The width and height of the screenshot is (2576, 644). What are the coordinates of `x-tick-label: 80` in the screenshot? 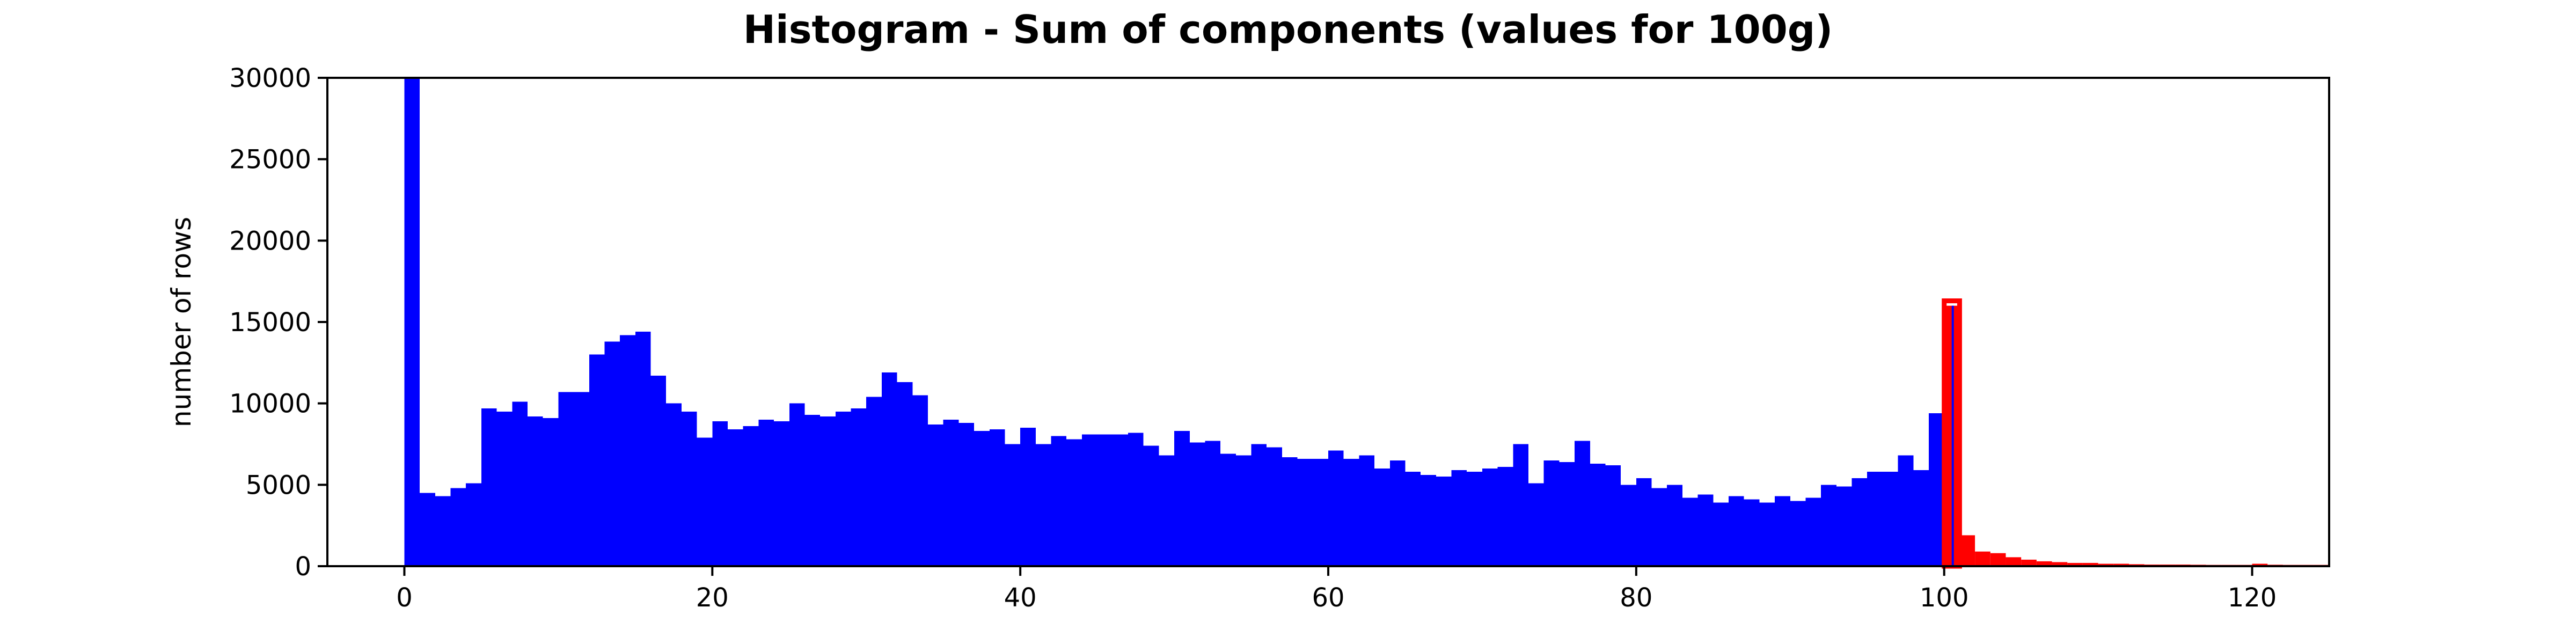 It's located at (1636, 598).